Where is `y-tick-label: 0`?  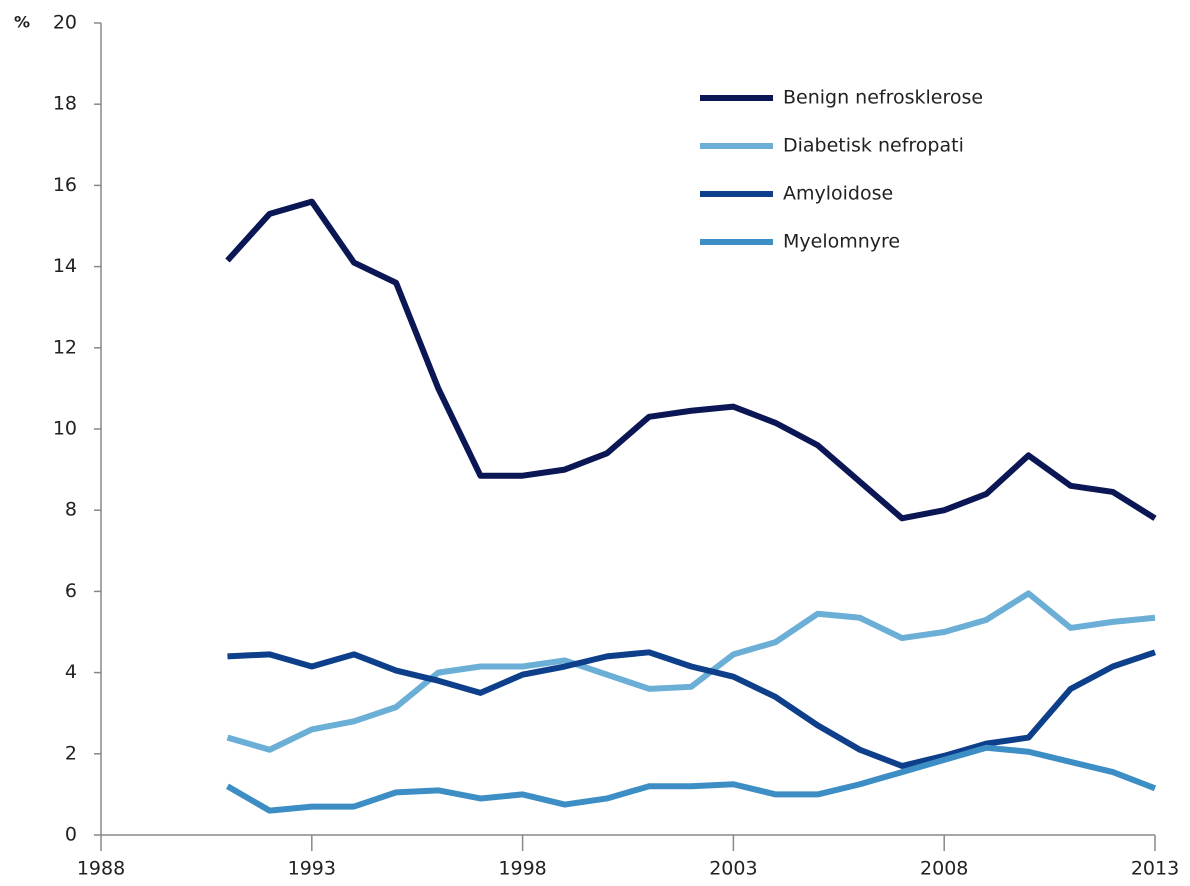 y-tick-label: 0 is located at coordinates (71, 835).